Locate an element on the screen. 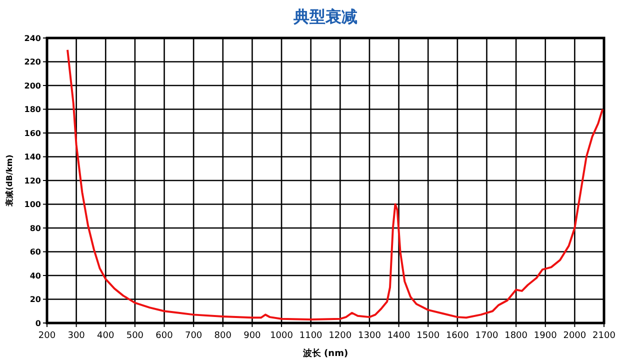 This screenshot has width=633, height=362. x-tick-label: 200 is located at coordinates (47, 336).